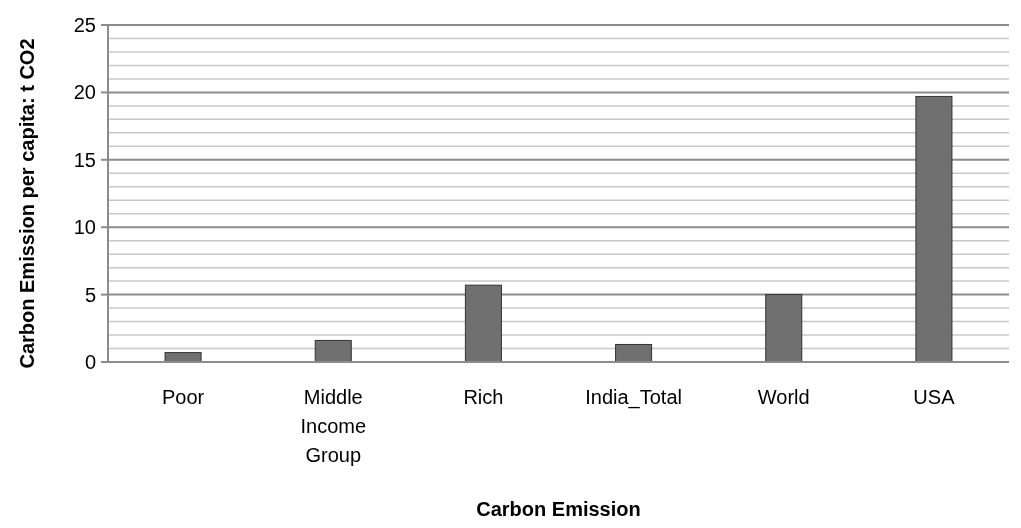 The height and width of the screenshot is (528, 1021). What do you see at coordinates (27, 203) in the screenshot?
I see `y-axis-title: Carbon Emission per capita: t CO2` at bounding box center [27, 203].